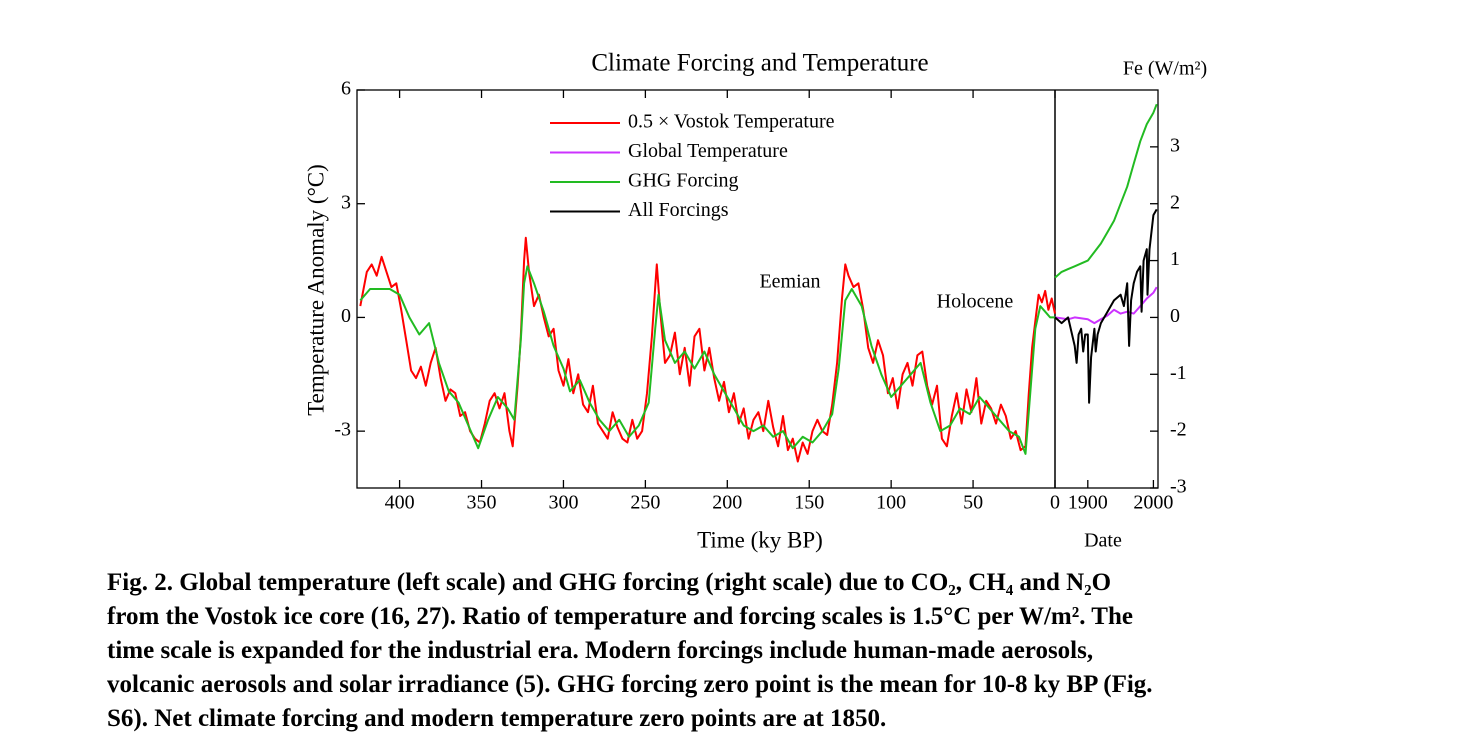 This screenshot has width=1457, height=745. Describe the element at coordinates (759, 63) in the screenshot. I see `chart-title: Climate Forcing and Temperature` at that location.